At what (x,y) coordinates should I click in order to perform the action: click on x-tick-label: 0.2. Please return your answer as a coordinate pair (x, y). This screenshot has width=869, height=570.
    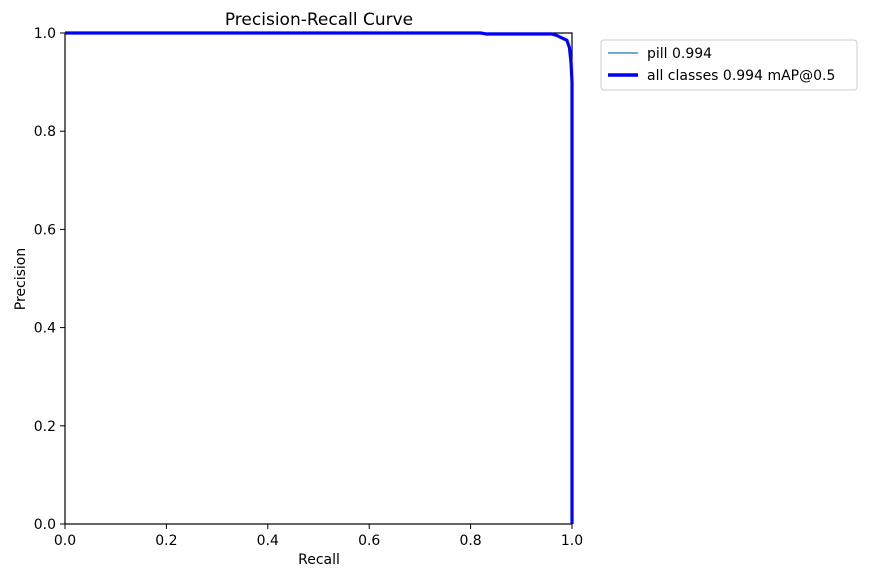
    Looking at the image, I should click on (166, 541).